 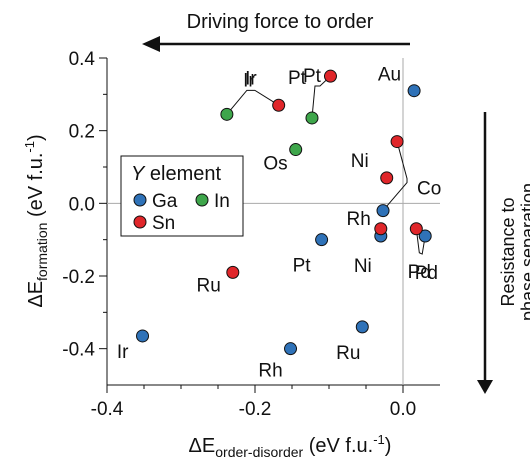 What do you see at coordinates (182, 196) in the screenshot?
I see `legend: Y element Ga In Sn` at bounding box center [182, 196].